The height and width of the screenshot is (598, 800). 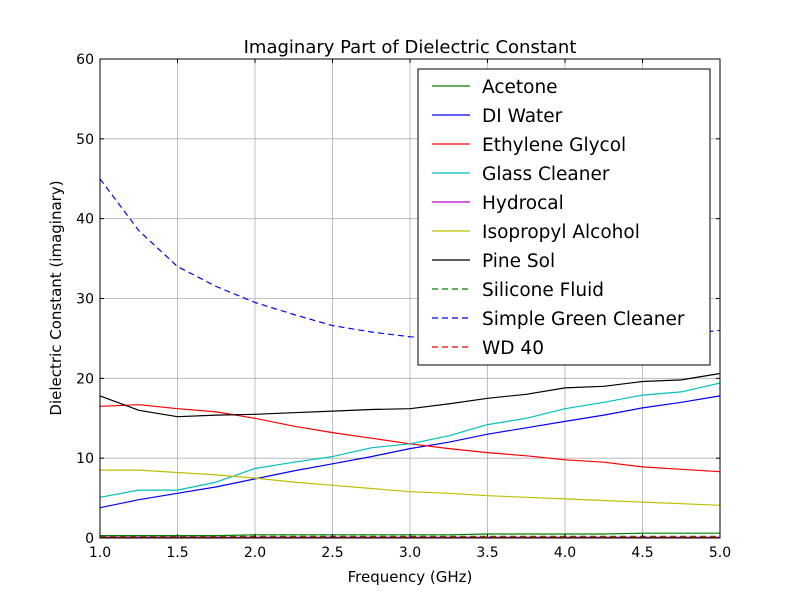 I want to click on legend-label: WD 40, so click(x=513, y=348).